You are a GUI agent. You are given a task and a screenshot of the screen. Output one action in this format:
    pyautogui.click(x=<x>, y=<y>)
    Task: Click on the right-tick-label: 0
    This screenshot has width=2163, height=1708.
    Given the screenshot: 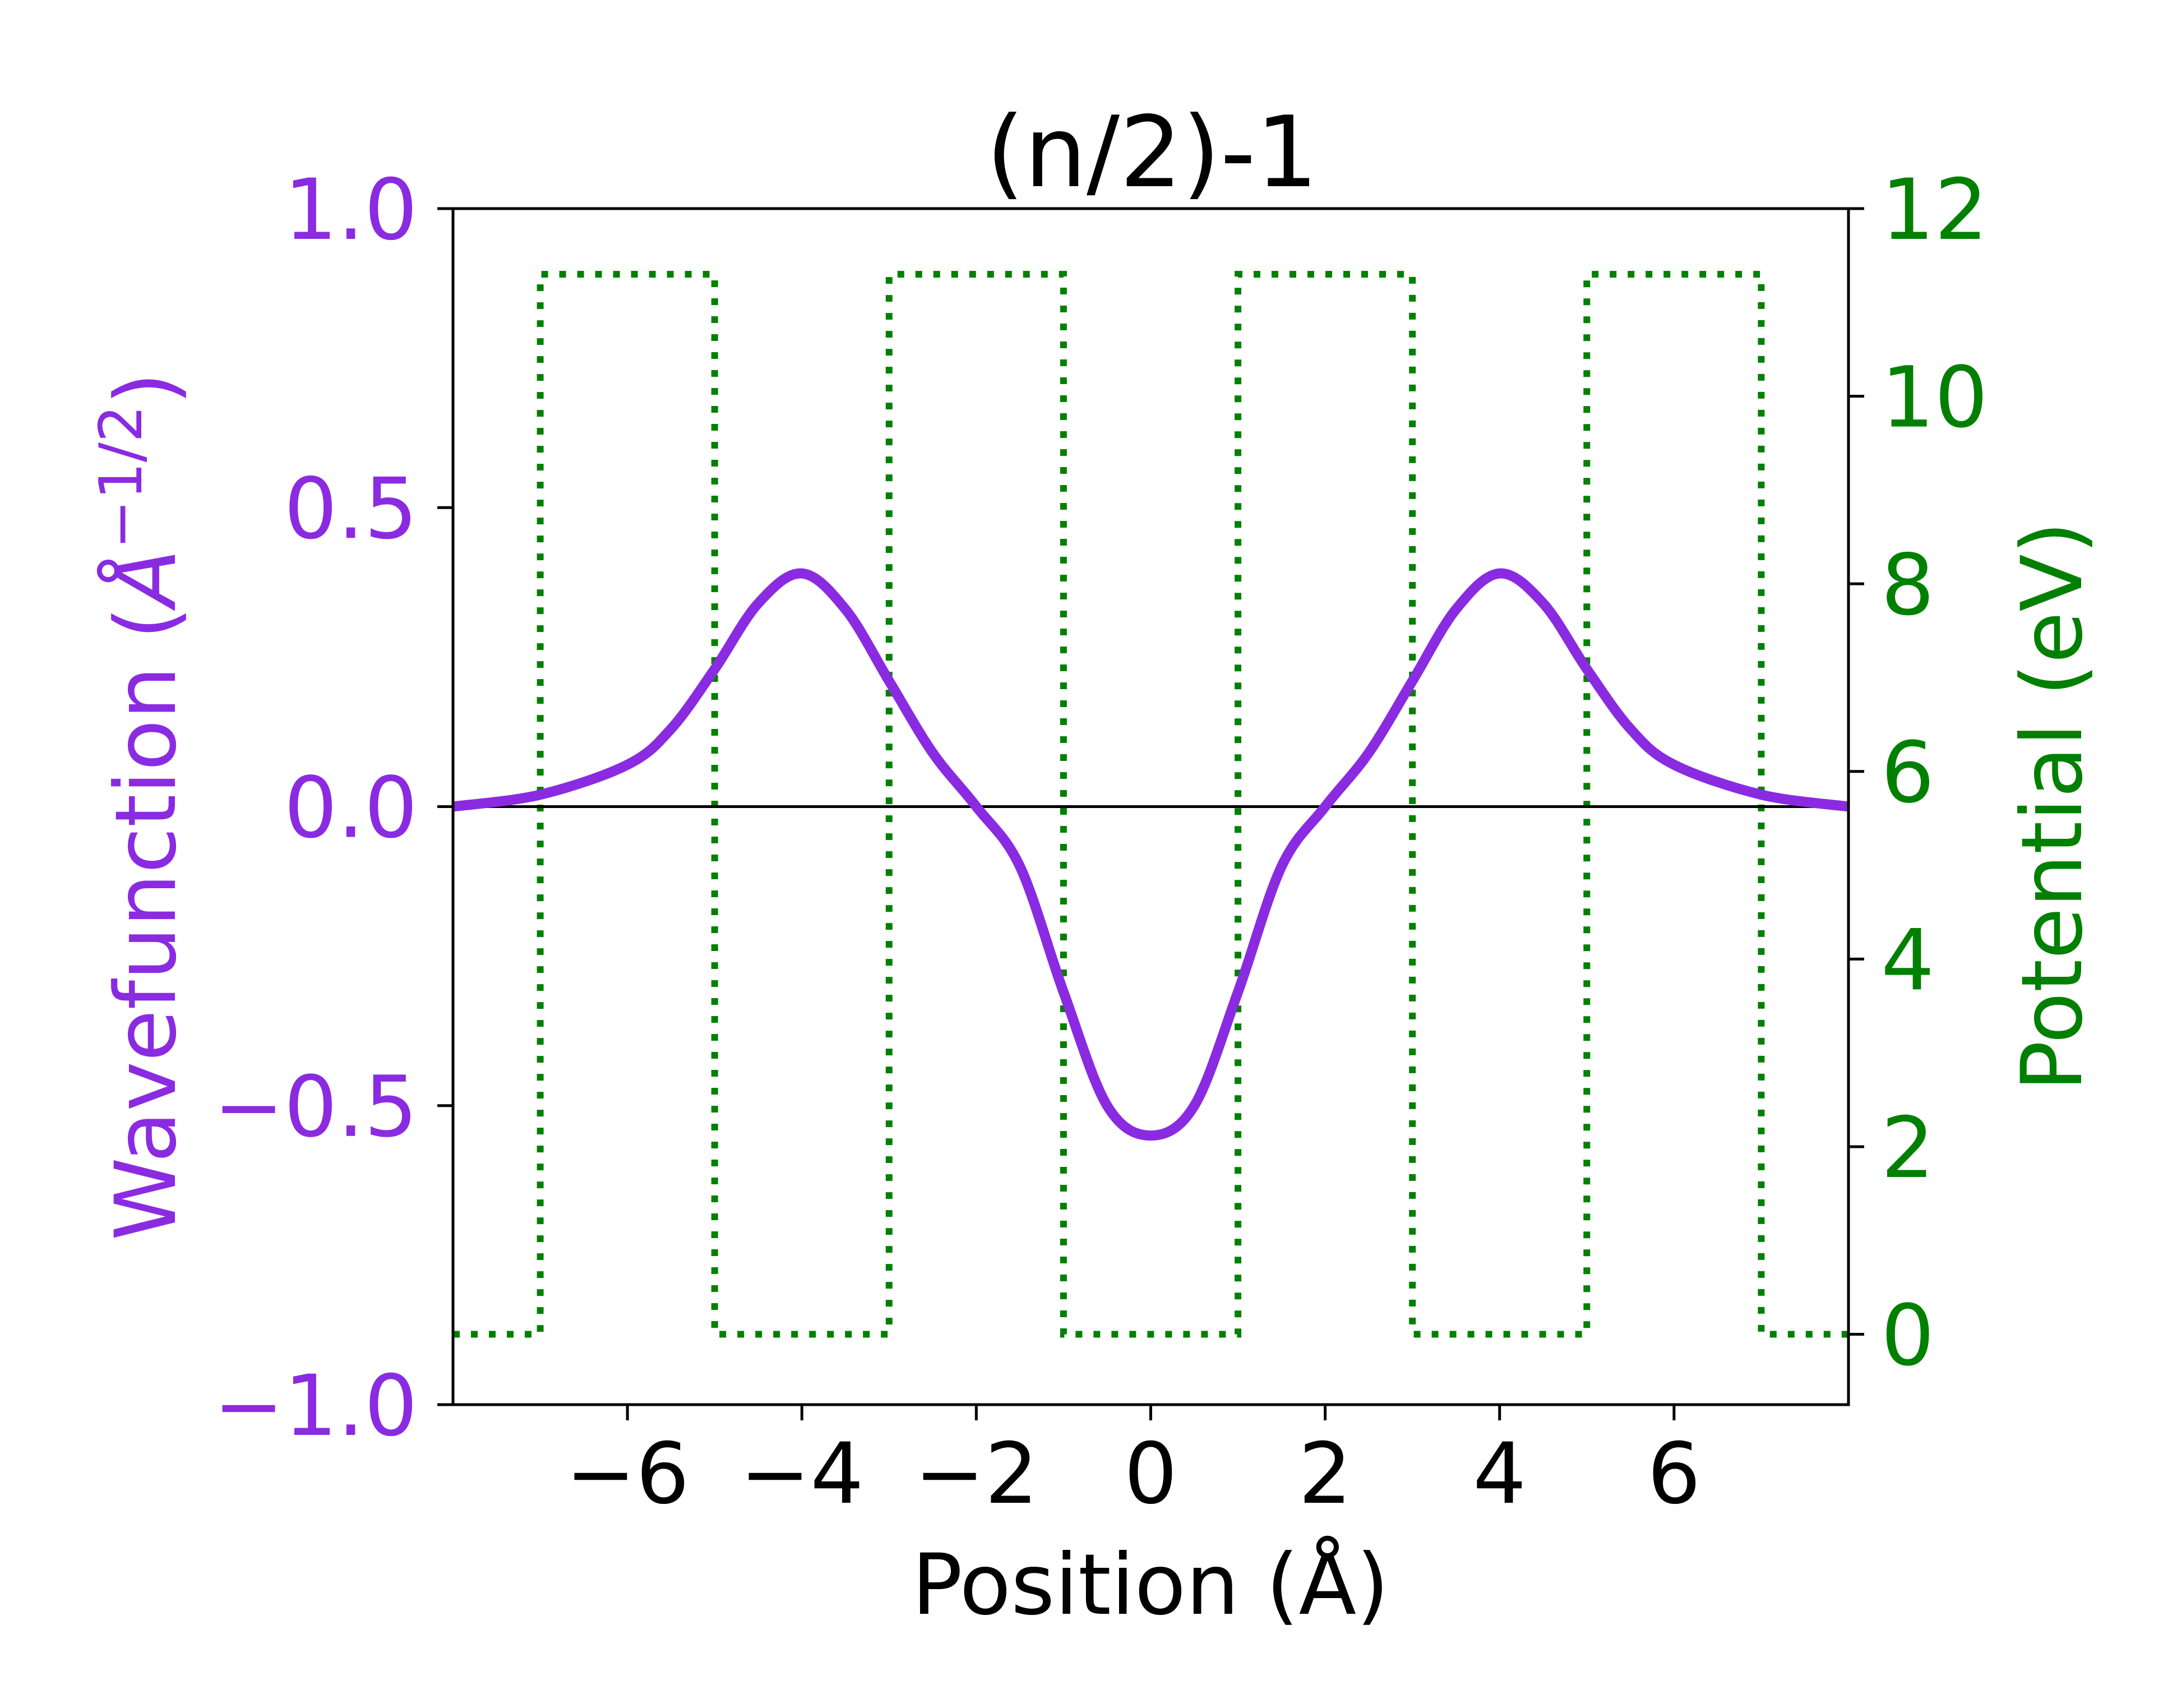 What is the action you would take?
    pyautogui.click(x=1907, y=1336)
    